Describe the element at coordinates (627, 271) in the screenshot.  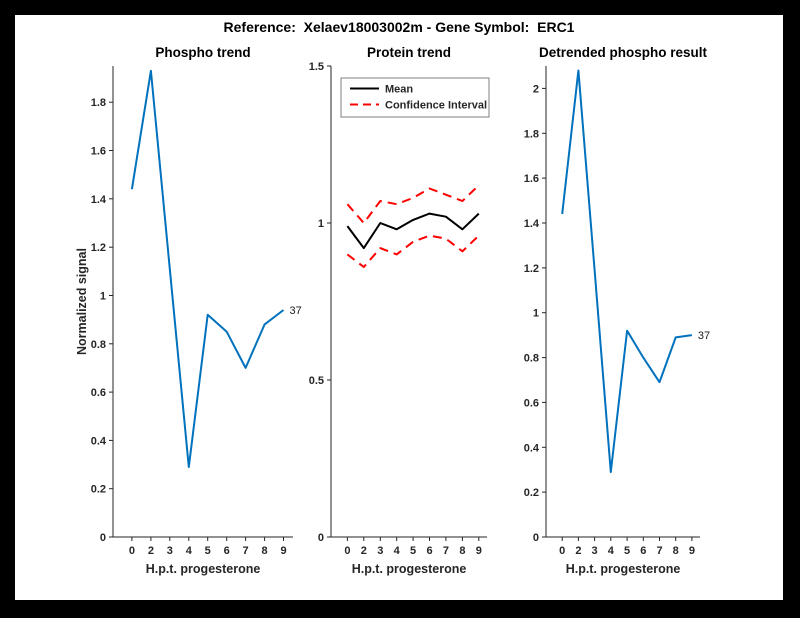
I see `series-detrended-phospho` at that location.